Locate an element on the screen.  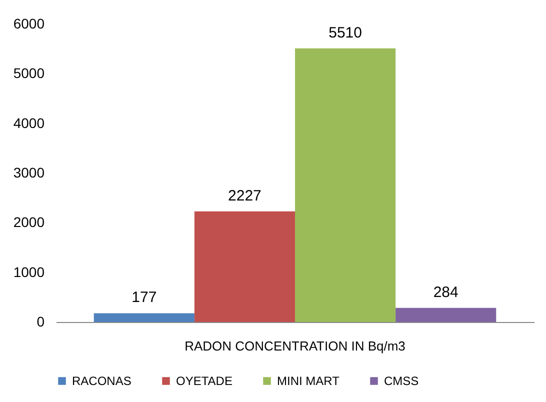
y-tick-label: 6000 is located at coordinates (29, 24).